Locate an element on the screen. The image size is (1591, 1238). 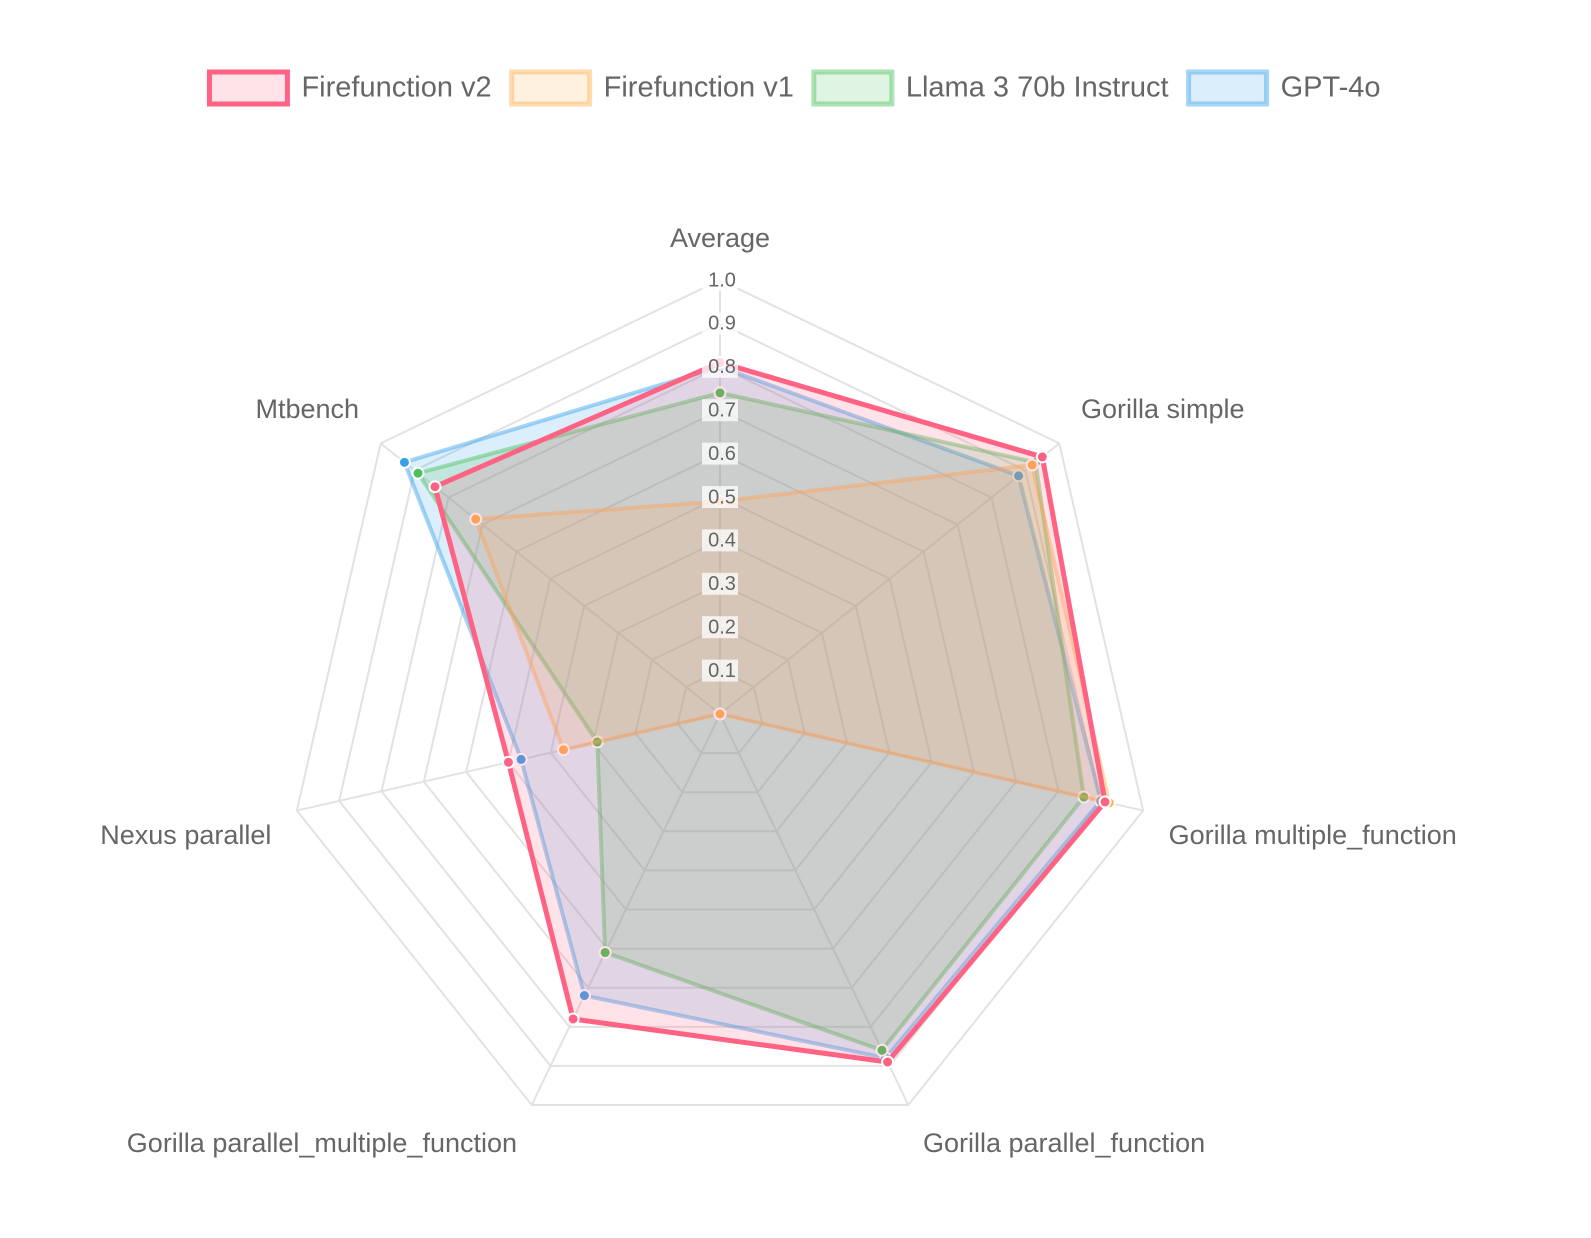
legend-item: Firefunction v1 is located at coordinates (651, 88).